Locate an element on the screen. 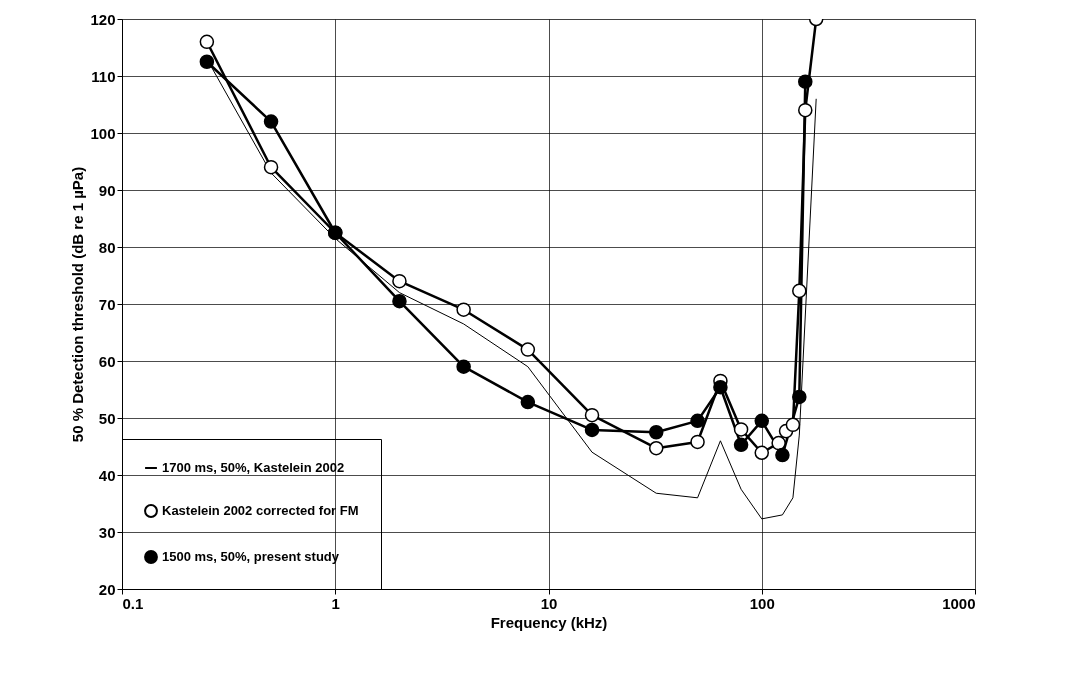  x-tick-label: 1 is located at coordinates (335, 603).